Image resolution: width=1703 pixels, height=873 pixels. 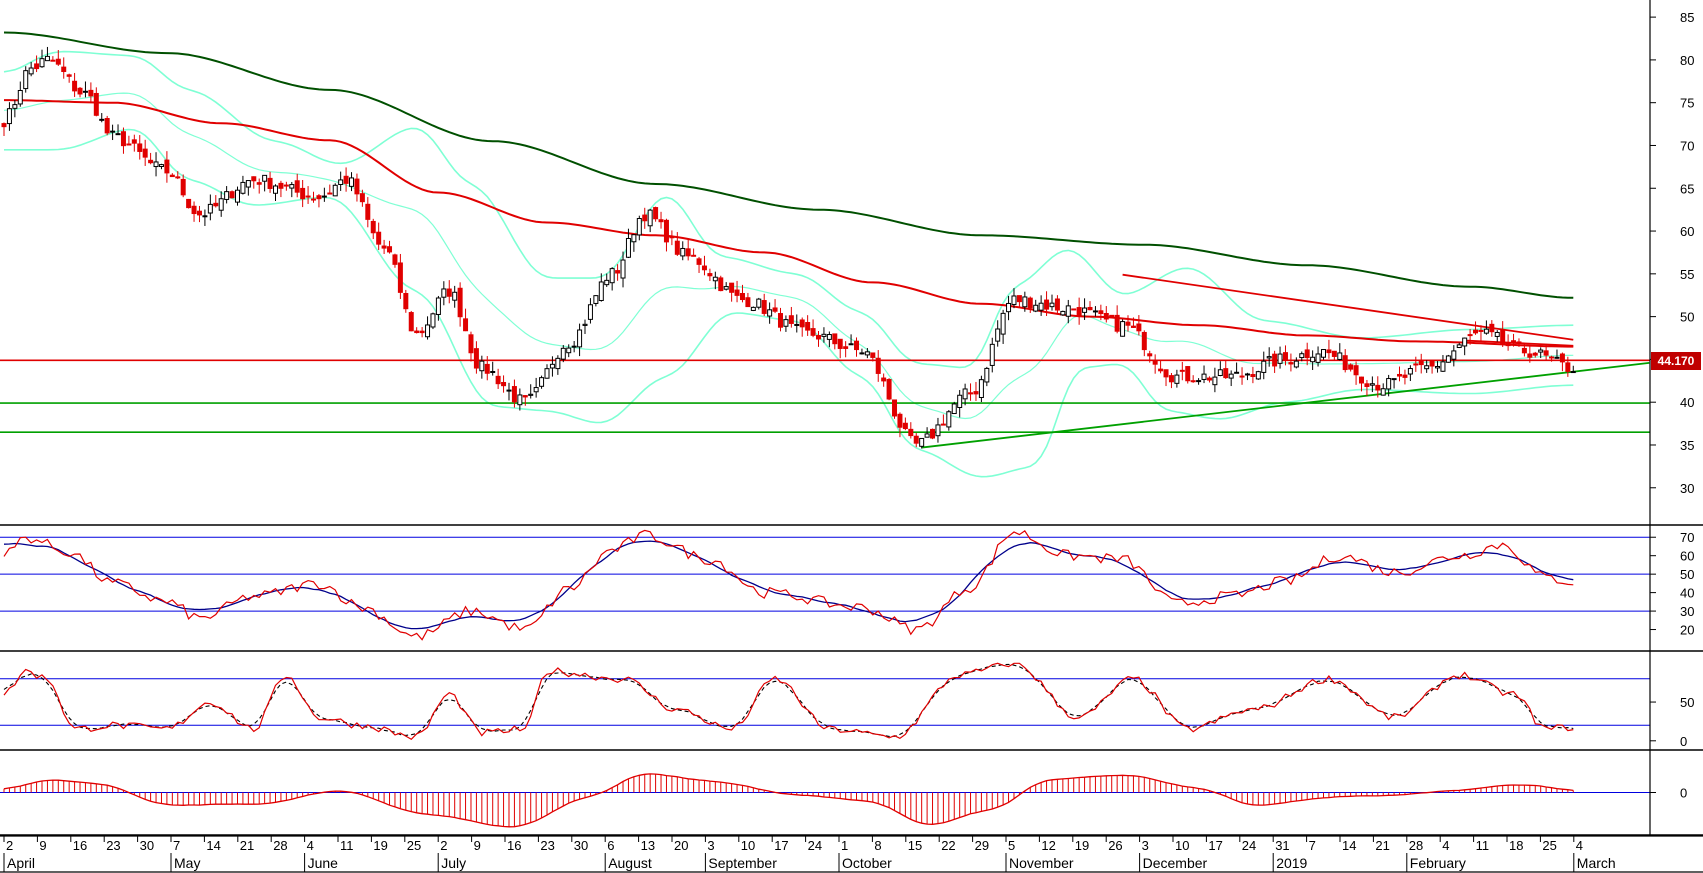 What do you see at coordinates (610, 845) in the screenshot?
I see `day-tick-label: 6` at bounding box center [610, 845].